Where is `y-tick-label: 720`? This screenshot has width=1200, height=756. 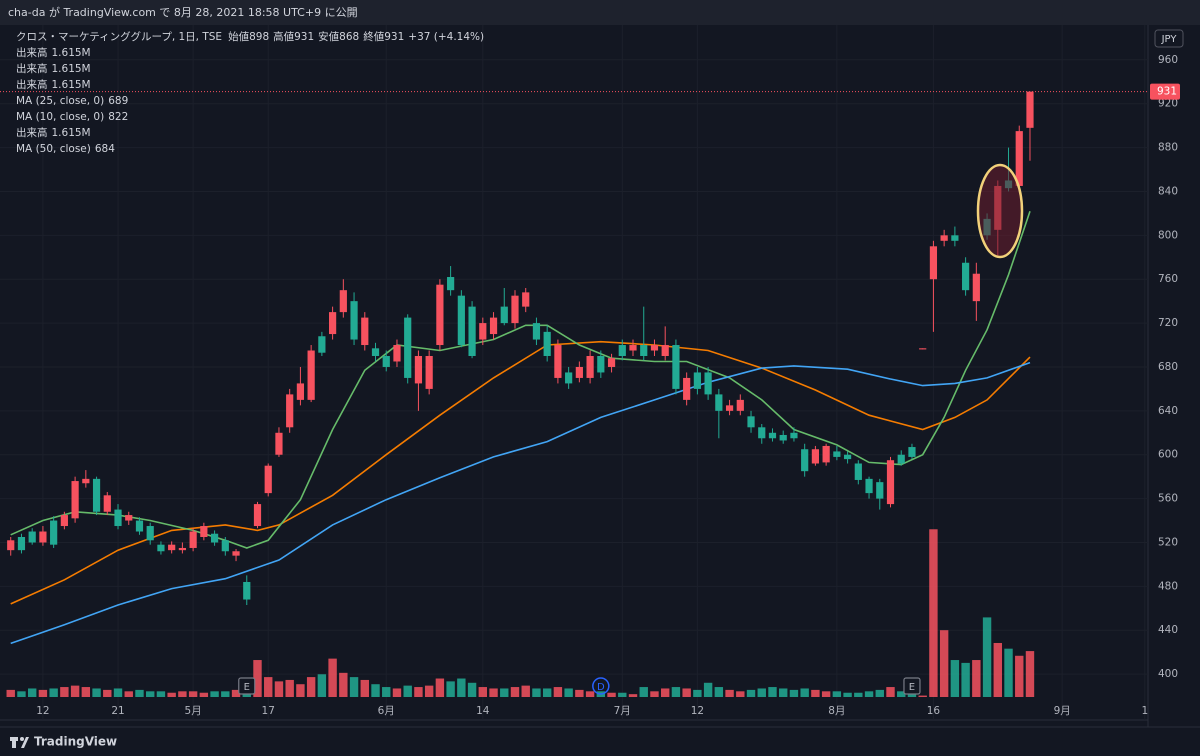
y-tick-label: 720 is located at coordinates (1168, 323).